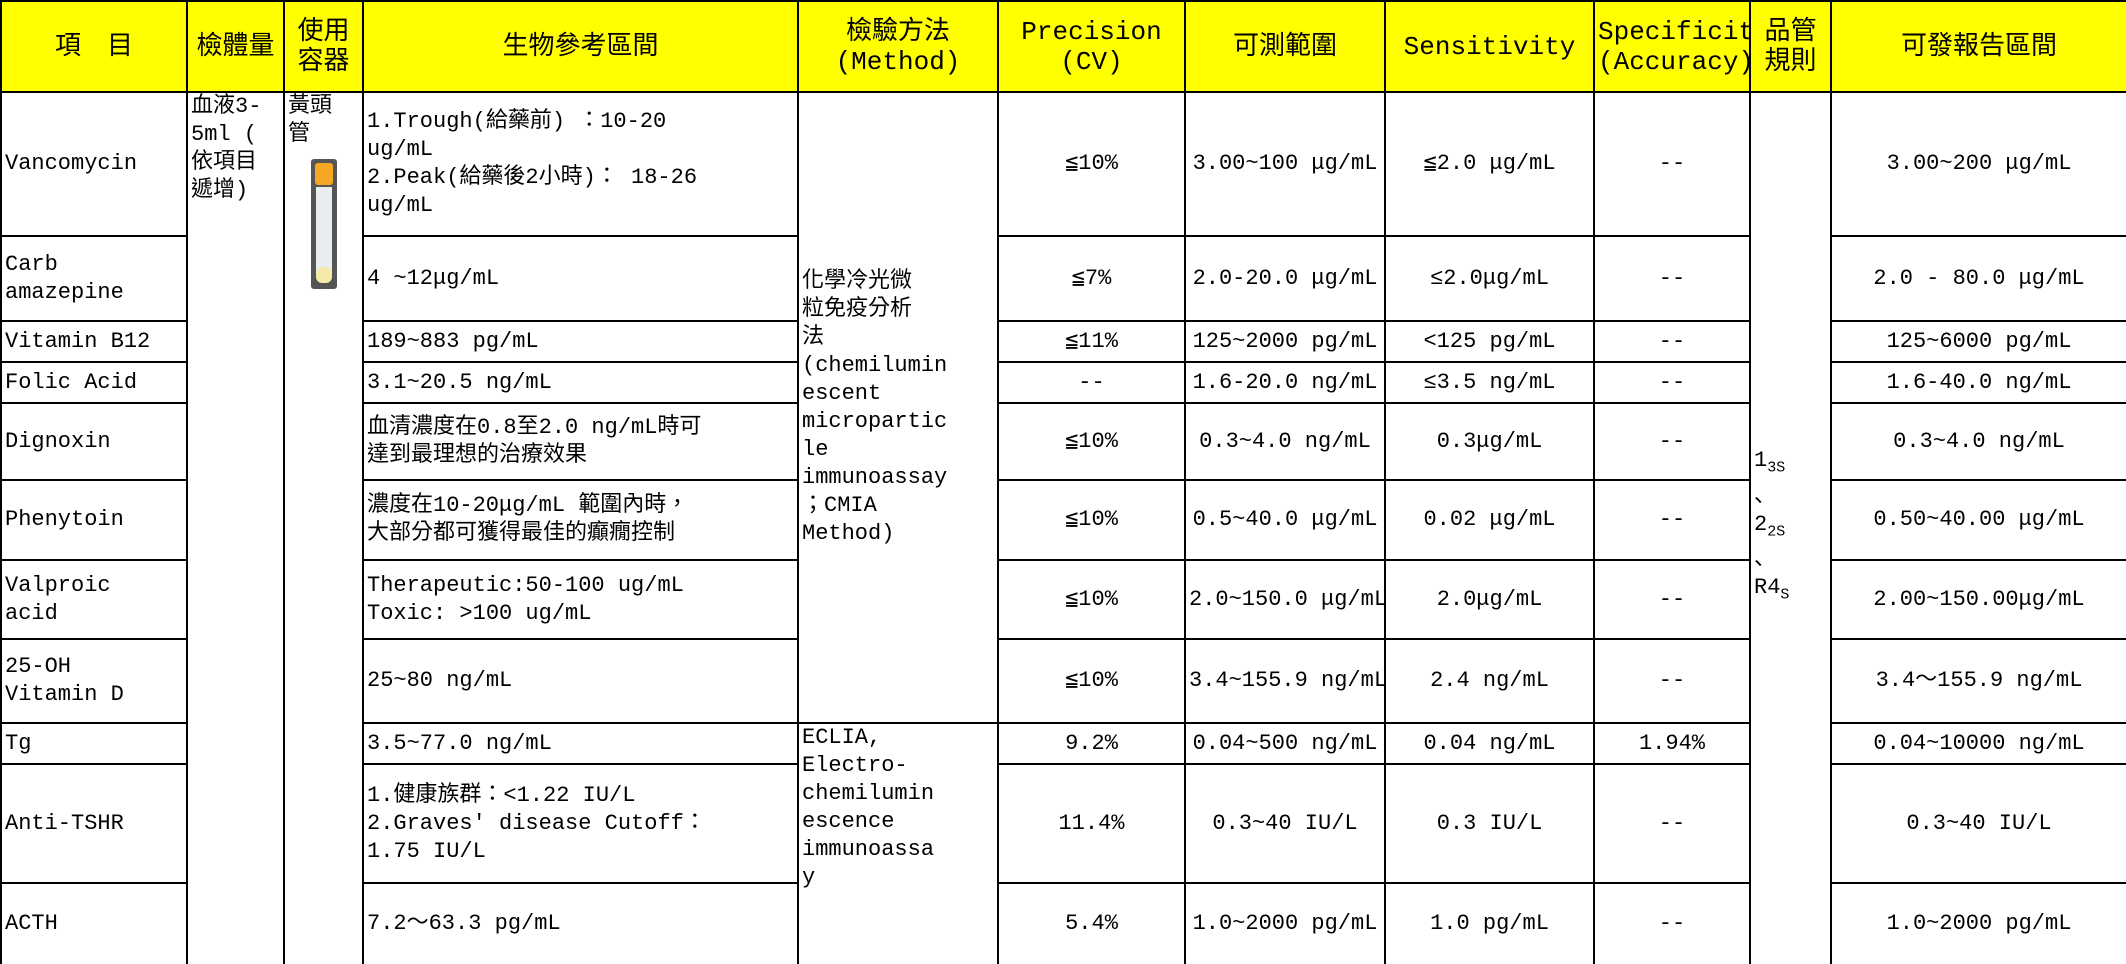  Describe the element at coordinates (580, 46) in the screenshot. I see `text-line: 生物參考區間` at that location.